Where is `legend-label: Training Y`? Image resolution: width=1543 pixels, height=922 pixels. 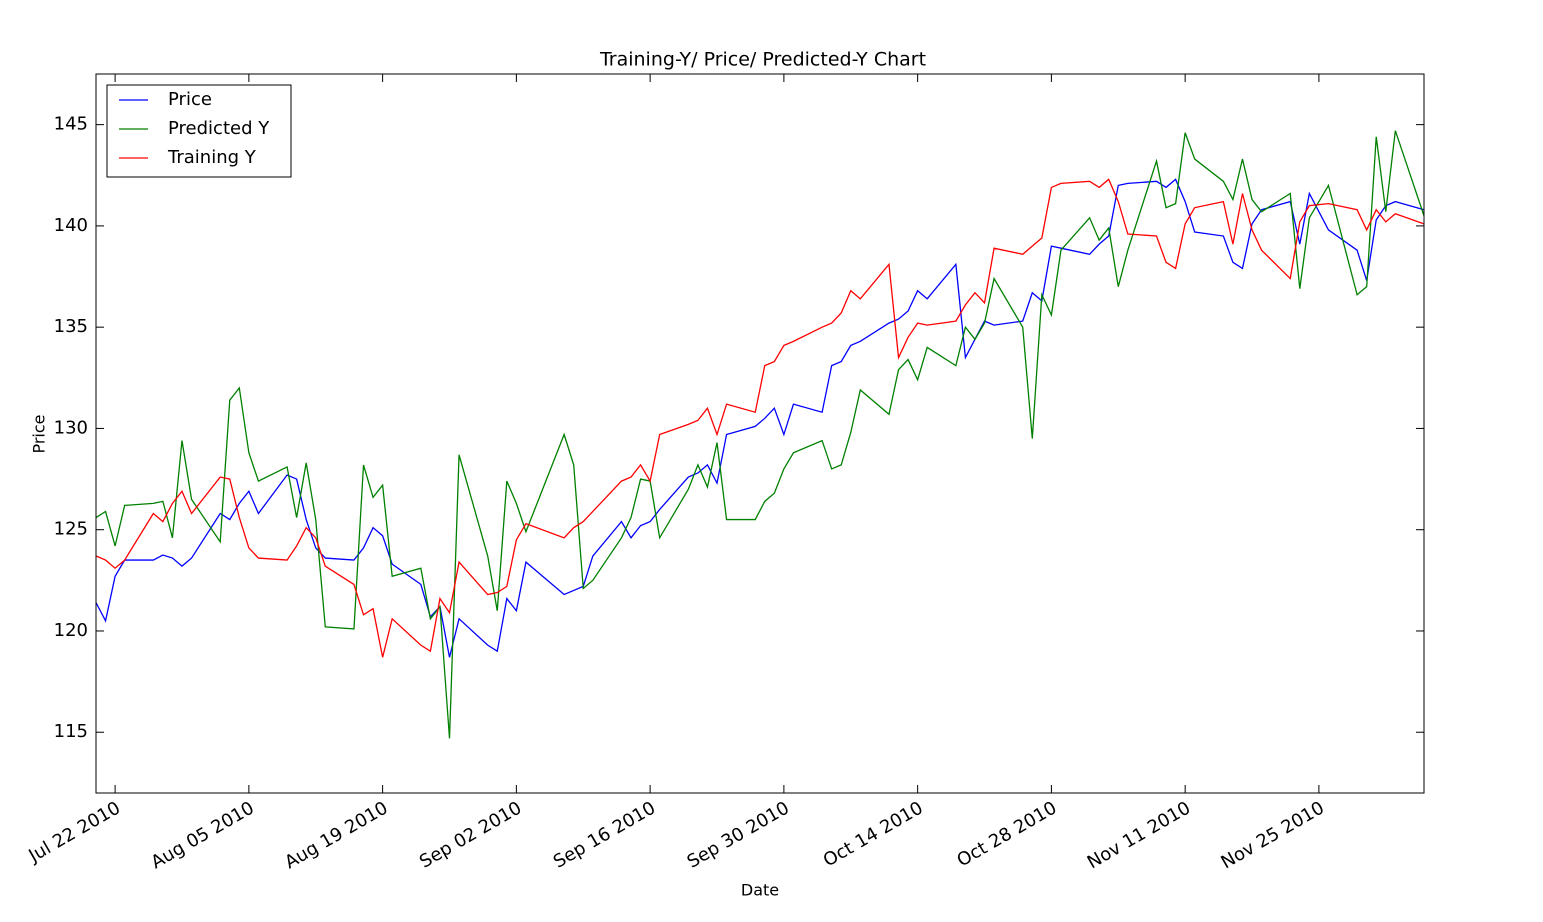
legend-label: Training Y is located at coordinates (212, 157).